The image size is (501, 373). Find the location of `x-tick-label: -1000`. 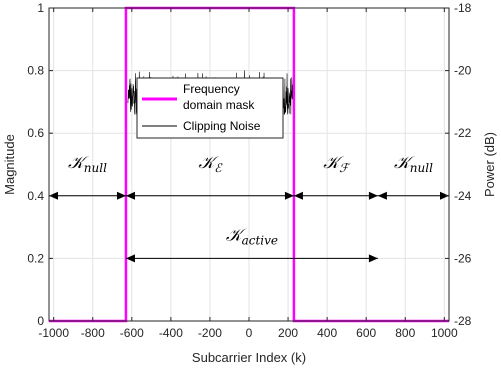

x-tick-label: -1000 is located at coordinates (53, 333).